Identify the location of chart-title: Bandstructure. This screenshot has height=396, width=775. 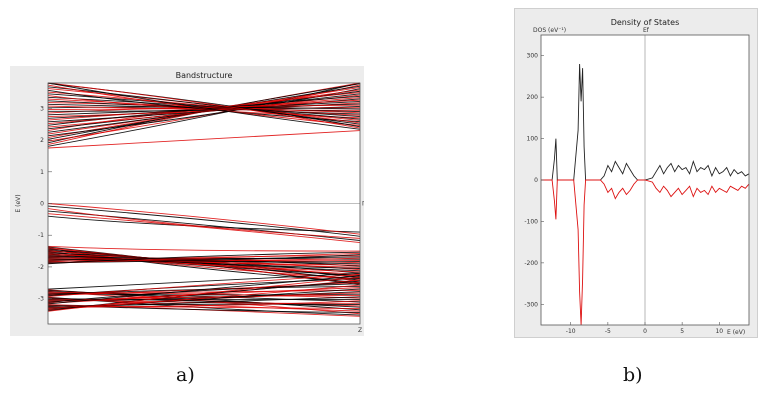
(204, 75).